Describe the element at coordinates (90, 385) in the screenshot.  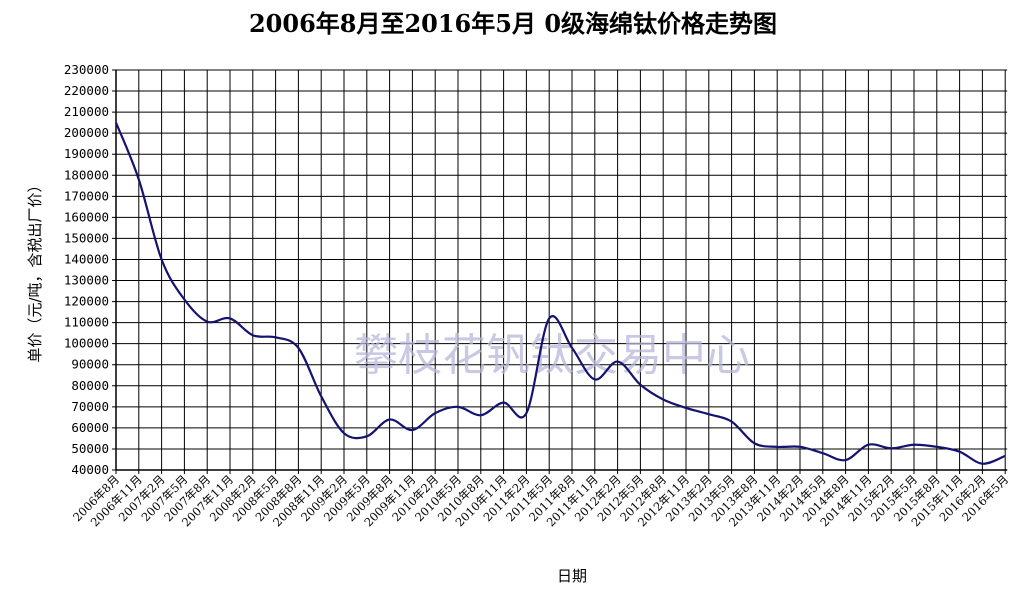
I see `y-tick-label: 80000` at that location.